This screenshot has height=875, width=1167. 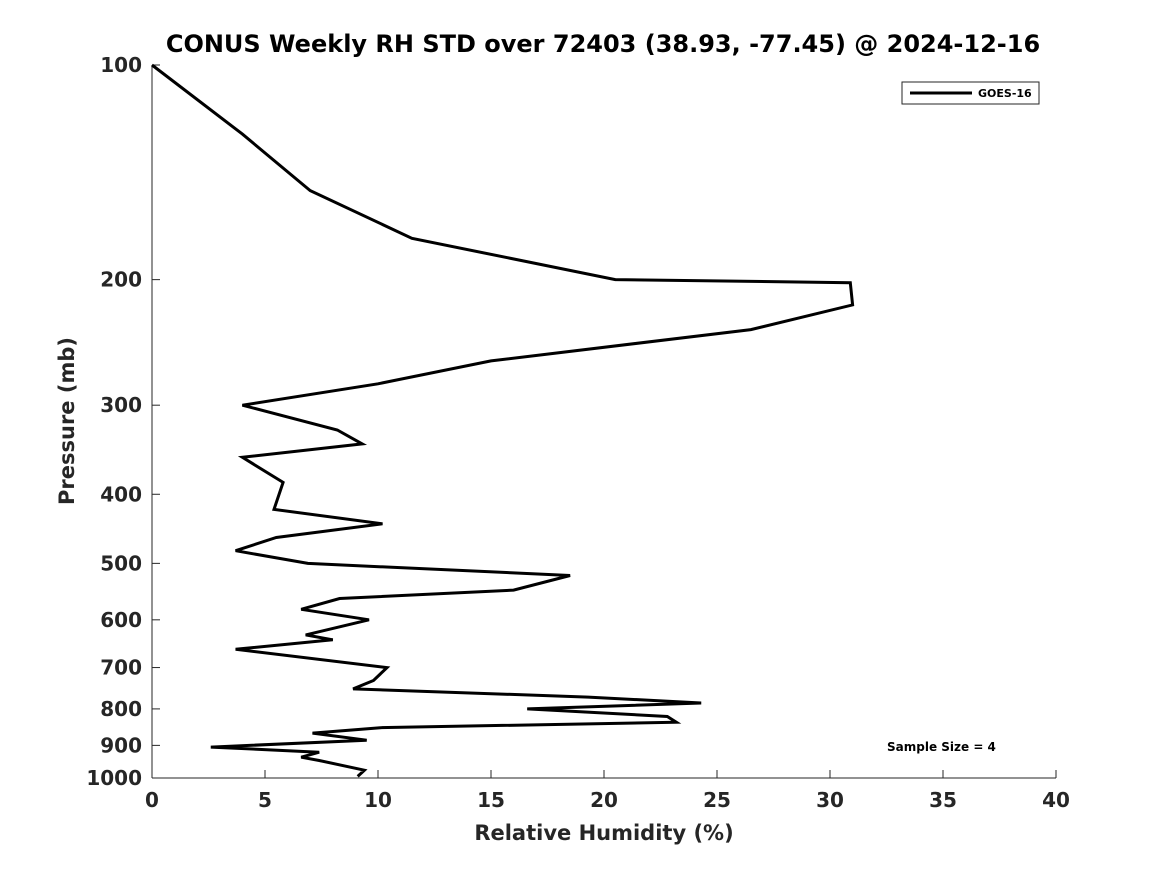 What do you see at coordinates (941, 747) in the screenshot?
I see `sample-size-annotation: Sample Size = 4` at bounding box center [941, 747].